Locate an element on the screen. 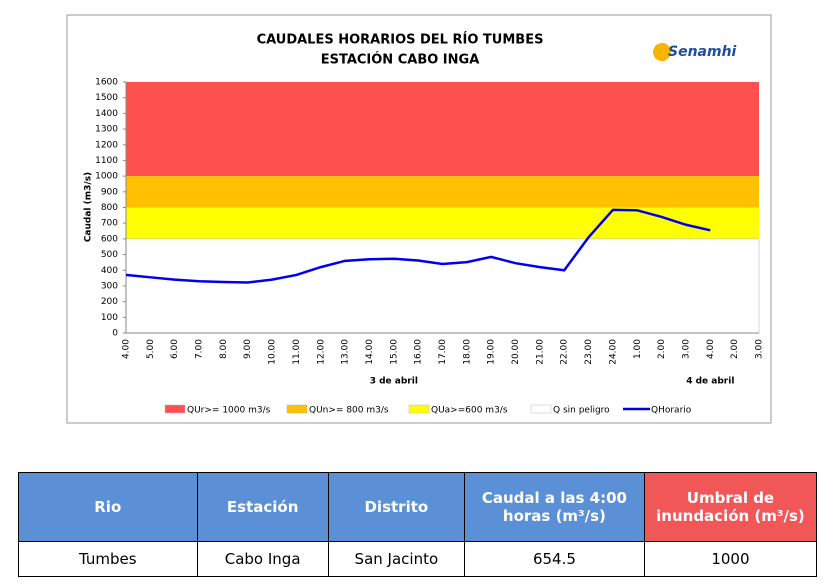 Image resolution: width=837 pixels, height=588 pixels. y-tick-label: 200 is located at coordinates (109, 302).